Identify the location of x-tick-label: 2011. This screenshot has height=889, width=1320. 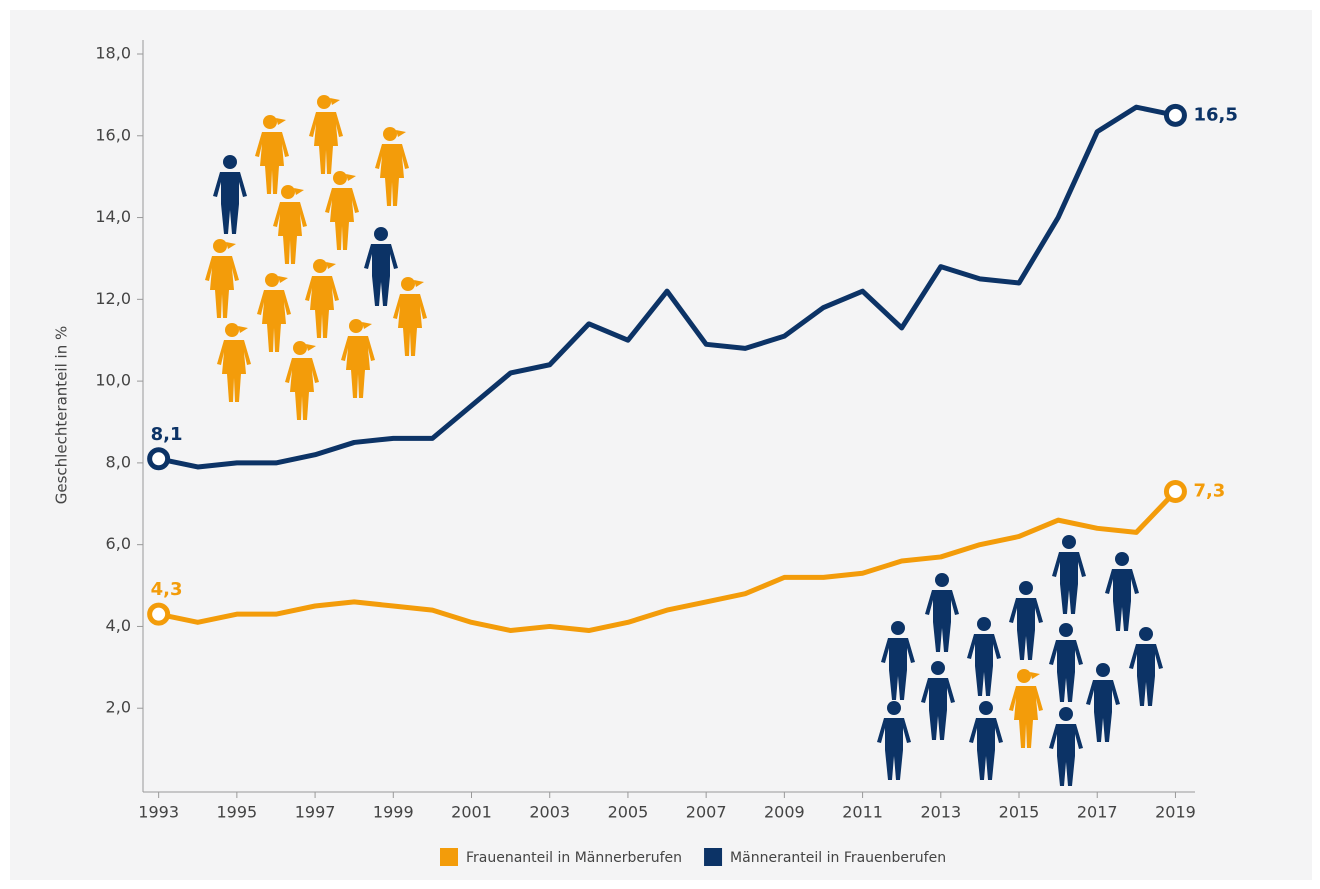
(862, 812).